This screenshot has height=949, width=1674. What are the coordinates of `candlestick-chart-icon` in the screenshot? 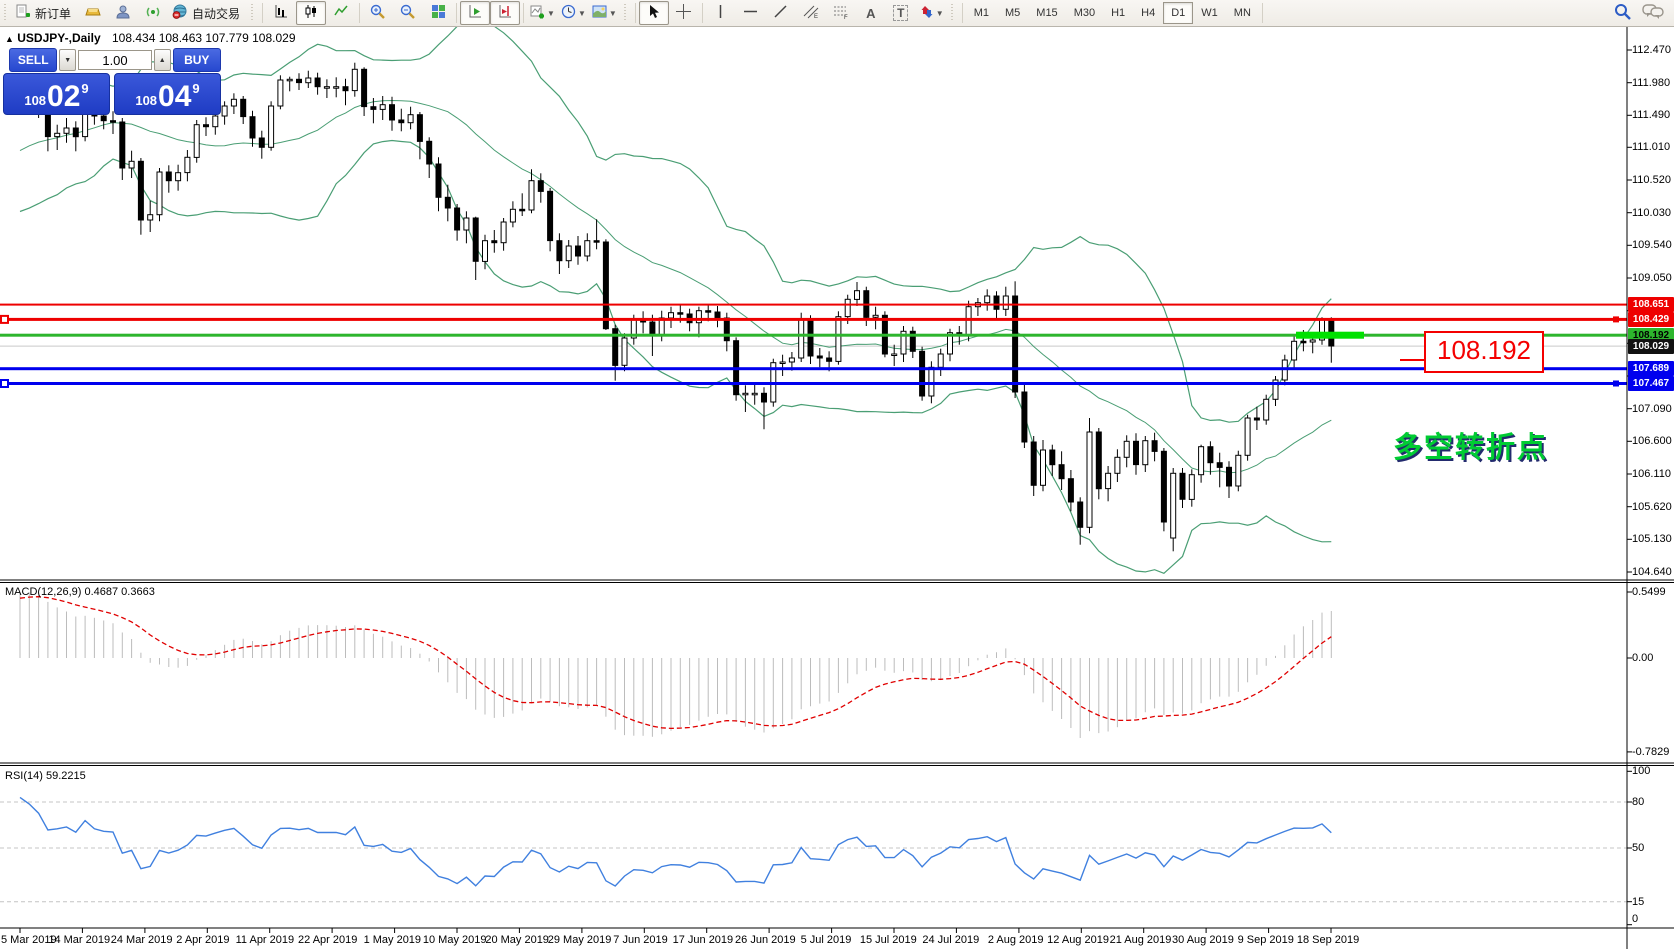 It's located at (311, 13).